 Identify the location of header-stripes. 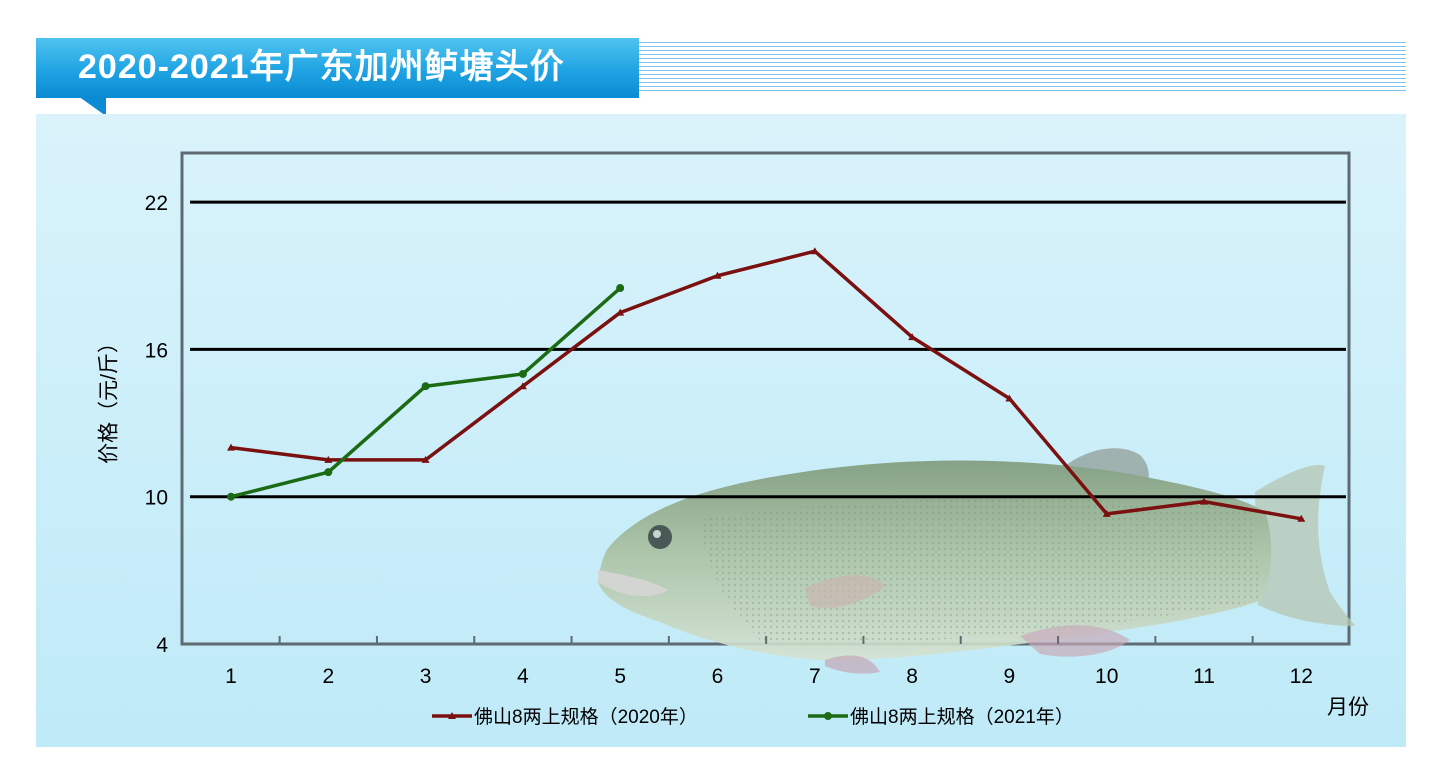
(1022, 67).